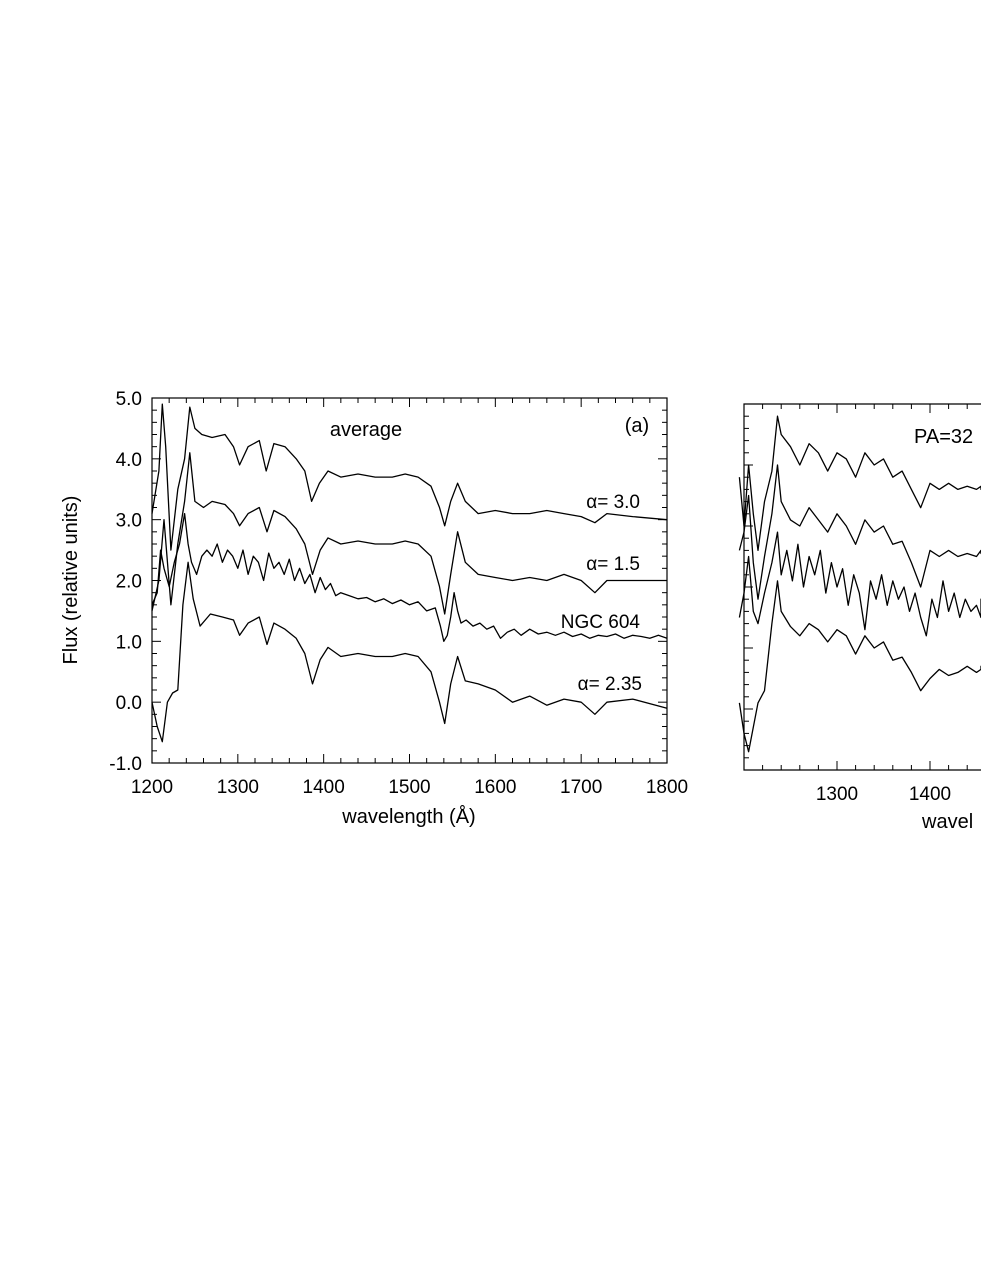  I want to click on x-tick-label: 1700, so click(581, 787).